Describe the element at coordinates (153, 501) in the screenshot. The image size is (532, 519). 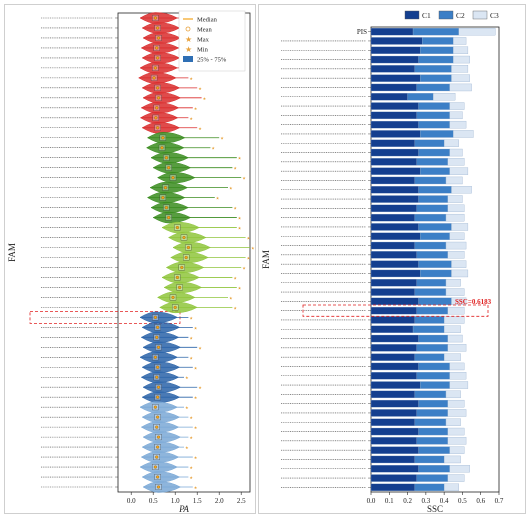
I see `x-tick-label: 0.5` at that location.